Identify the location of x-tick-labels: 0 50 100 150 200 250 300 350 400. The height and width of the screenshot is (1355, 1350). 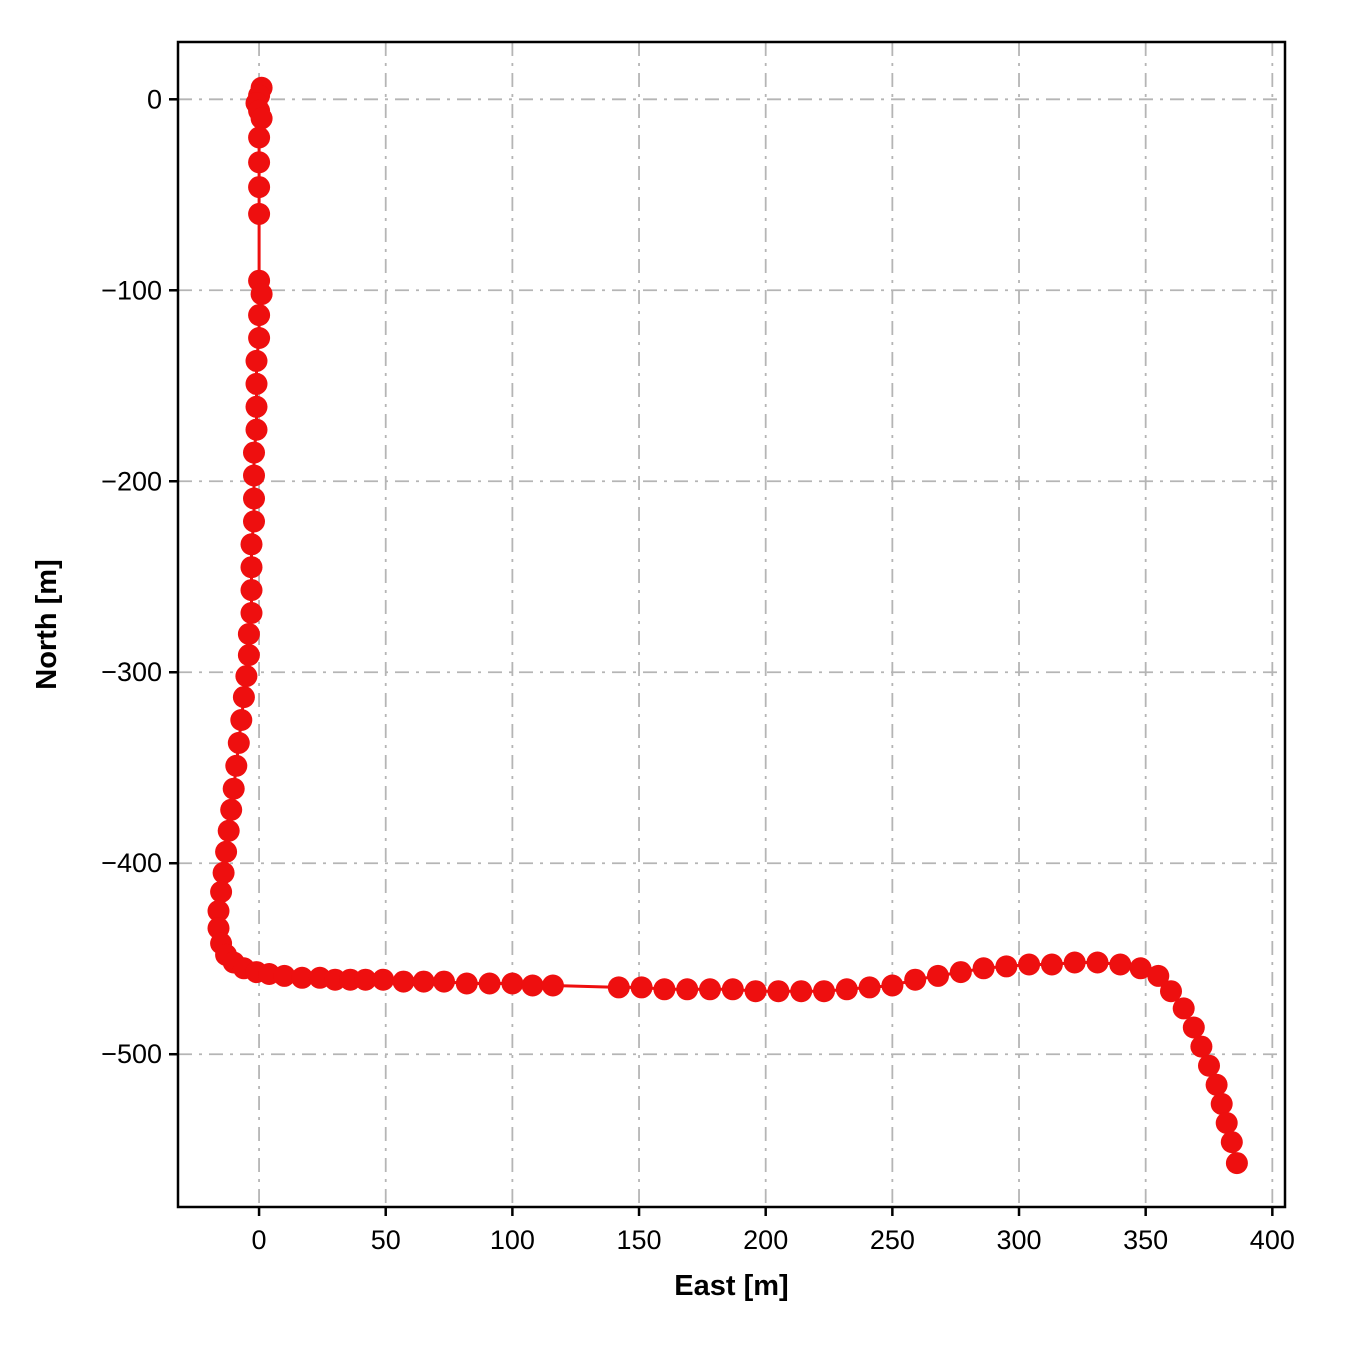
(773, 1240).